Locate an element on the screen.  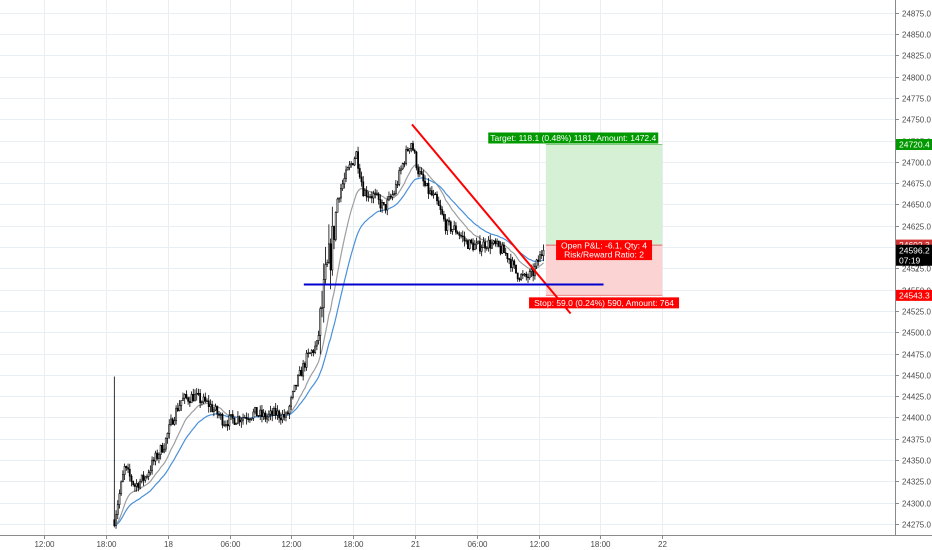
y-tick-label: 24400.0 is located at coordinates (916, 418).